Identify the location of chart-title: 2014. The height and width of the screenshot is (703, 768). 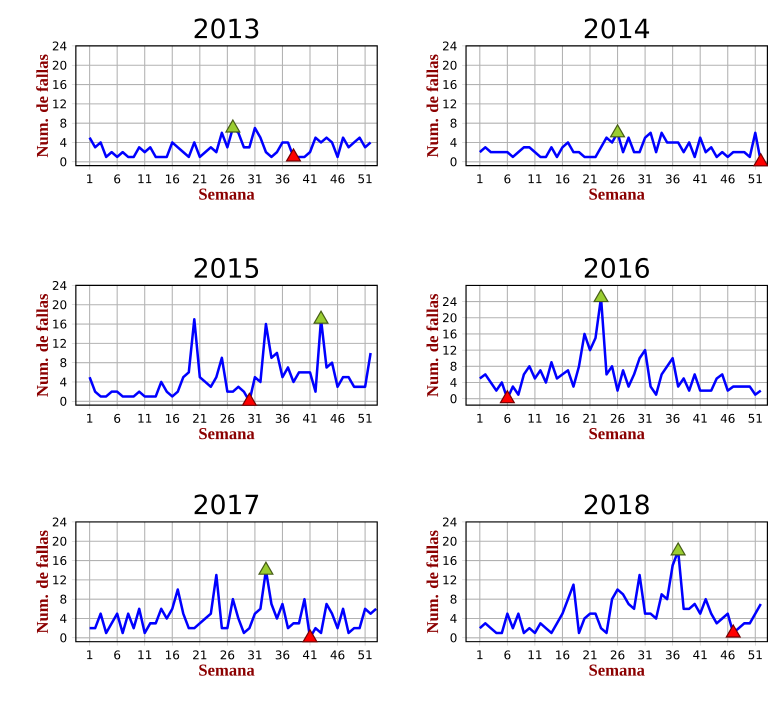
(617, 28).